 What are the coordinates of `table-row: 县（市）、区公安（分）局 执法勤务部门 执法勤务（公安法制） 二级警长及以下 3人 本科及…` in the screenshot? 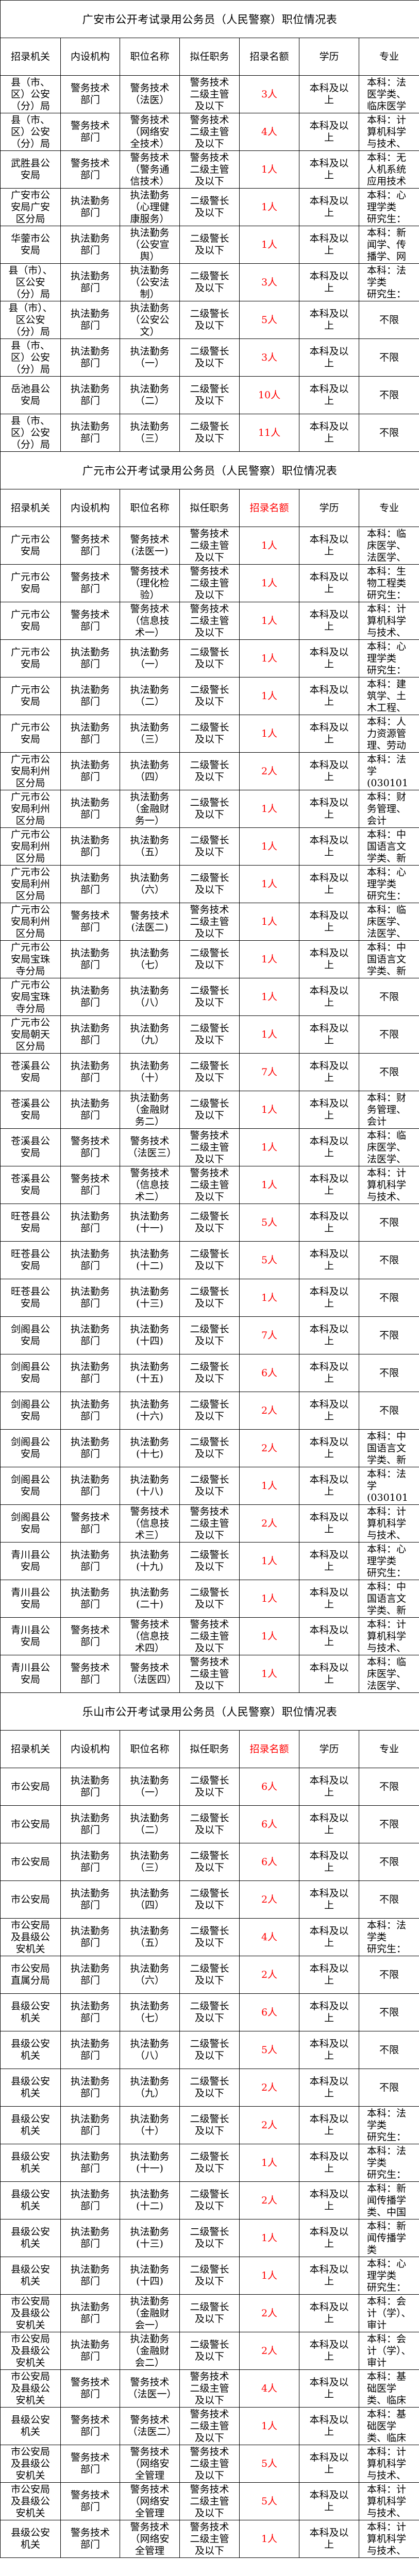 It's located at (209, 282).